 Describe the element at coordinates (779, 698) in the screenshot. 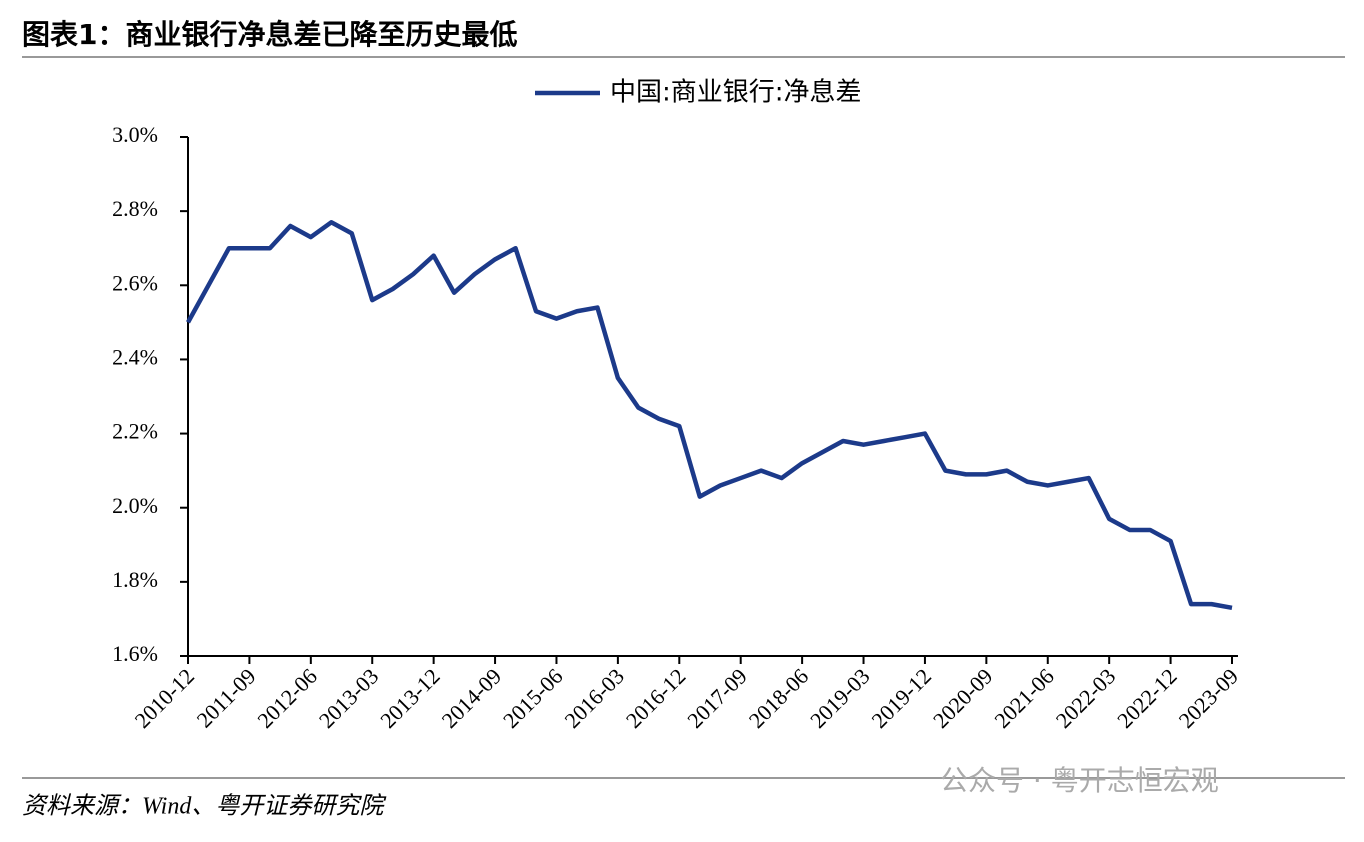

I see `x-tick-label: 2018-06` at that location.